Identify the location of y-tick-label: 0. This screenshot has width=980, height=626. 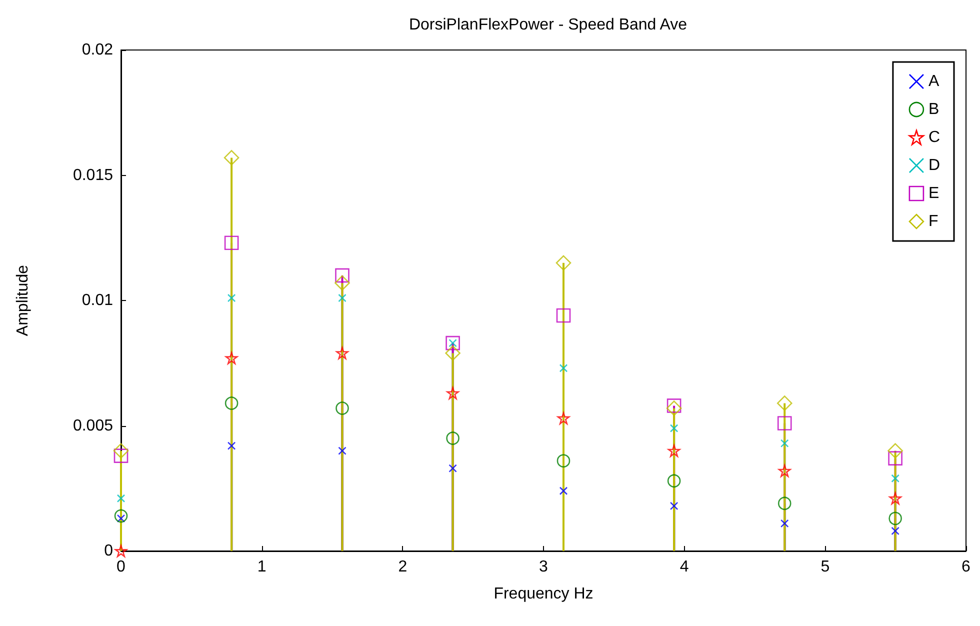
(109, 551).